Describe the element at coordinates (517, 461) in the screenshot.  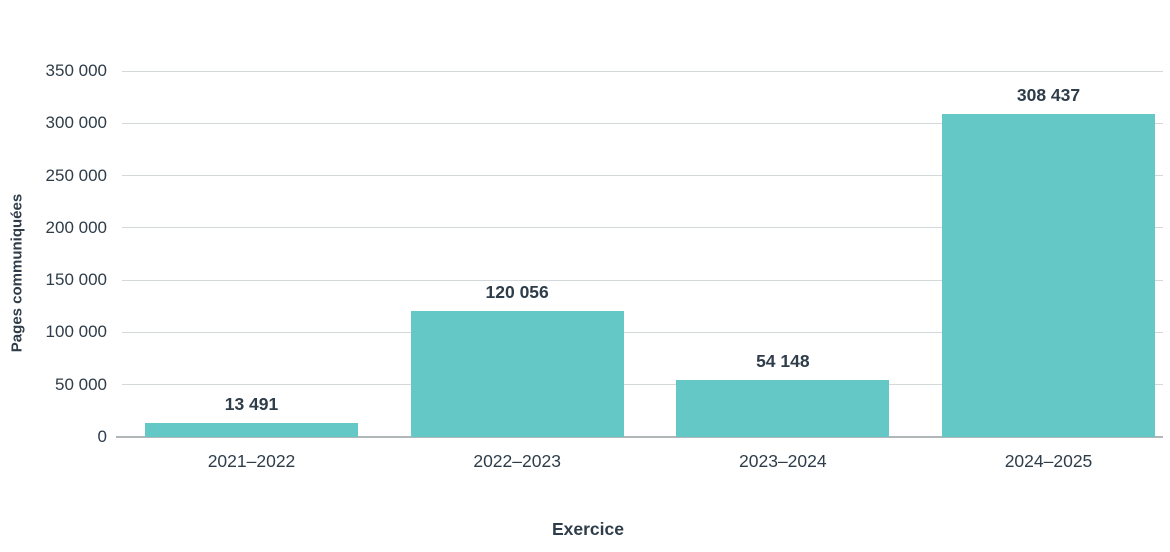
I see `x-tick-label: 2022–2023` at that location.